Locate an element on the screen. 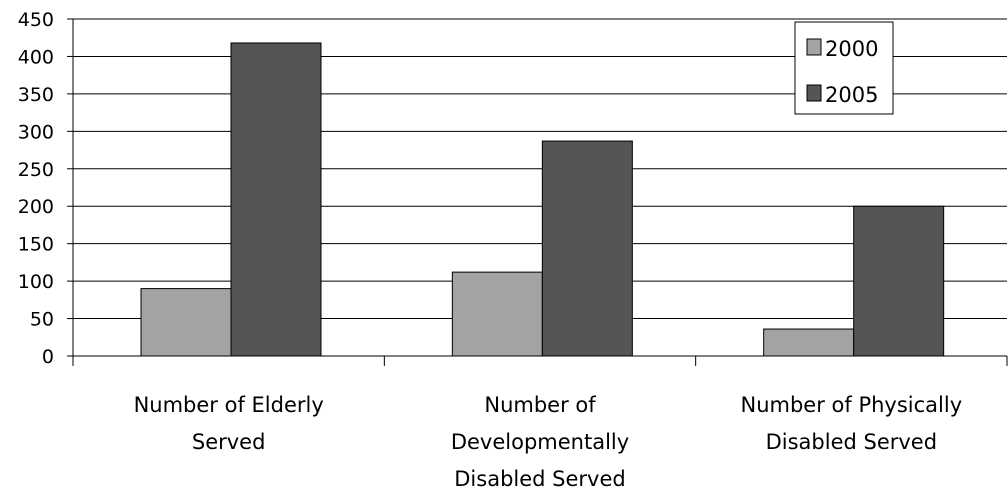  y-tick-label: 350 is located at coordinates (36, 95).